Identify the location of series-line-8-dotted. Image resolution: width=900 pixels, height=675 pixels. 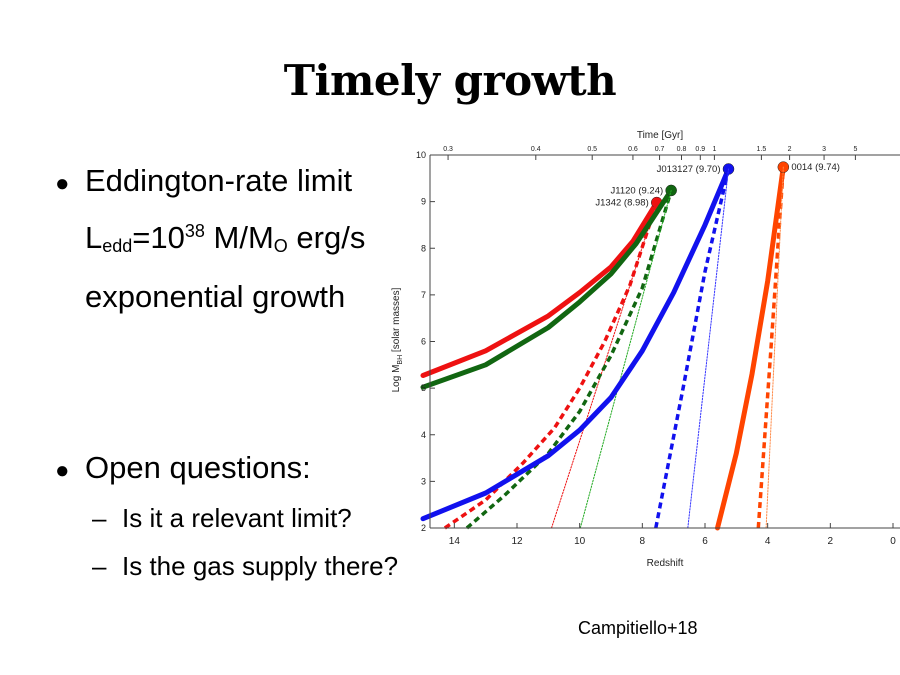
(708, 348).